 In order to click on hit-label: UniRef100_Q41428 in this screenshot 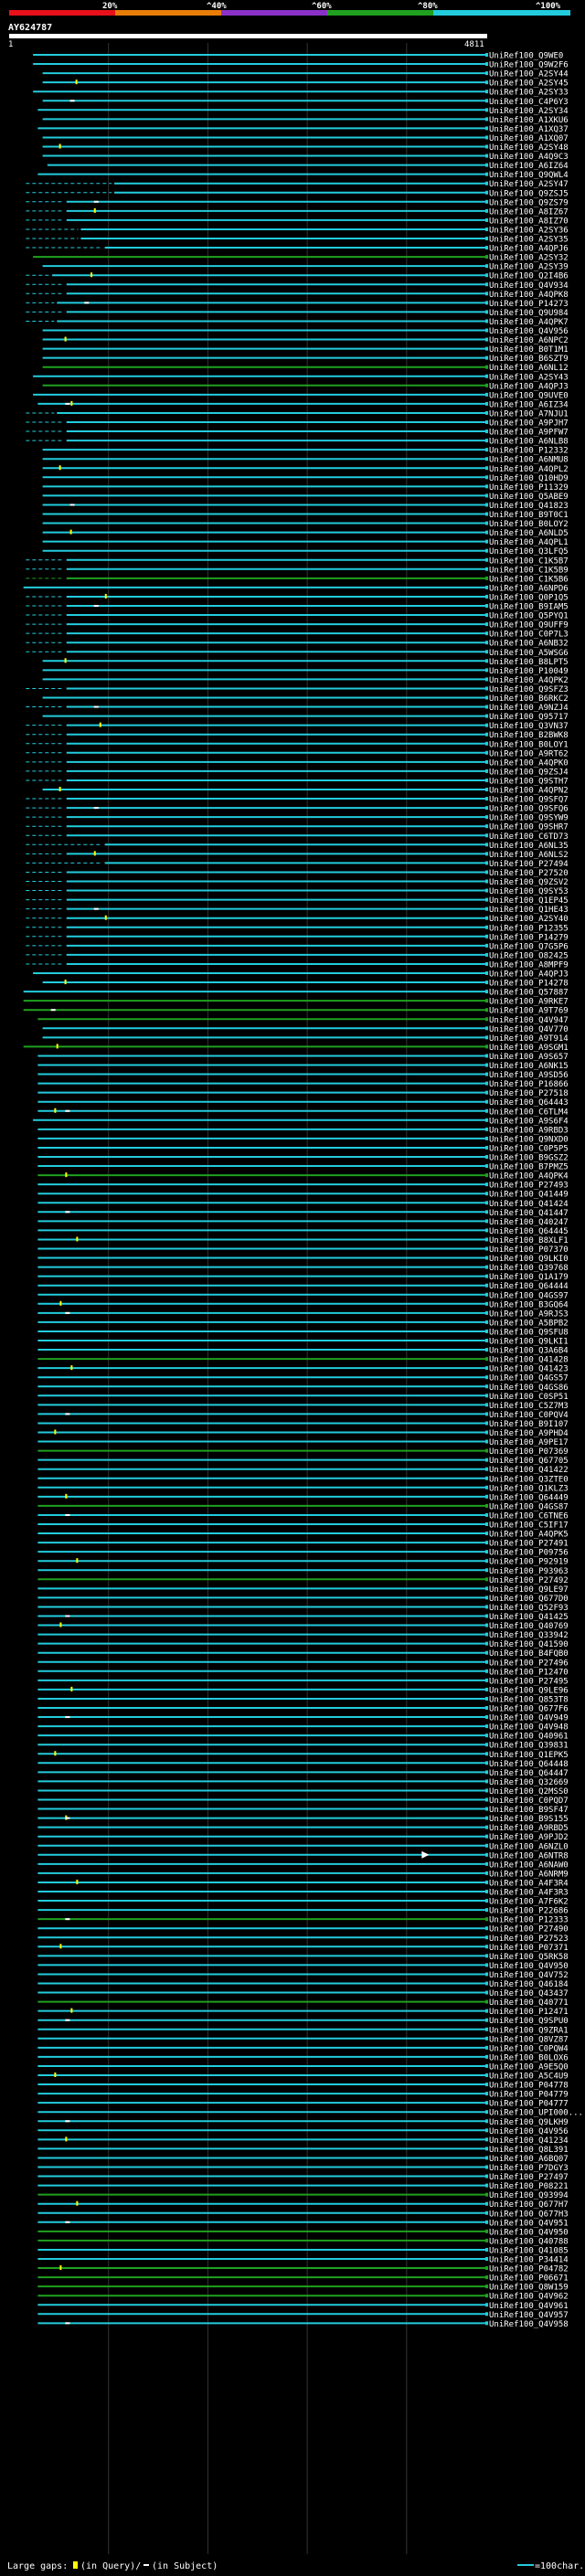, I will do `click(529, 1360)`.